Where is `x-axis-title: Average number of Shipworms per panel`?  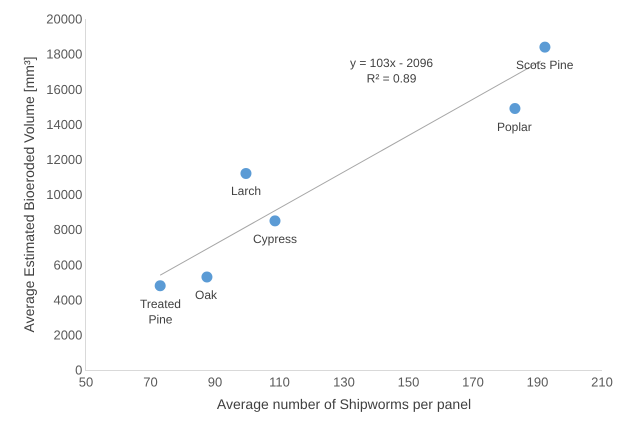
x-axis-title: Average number of Shipworms per panel is located at coordinates (344, 404).